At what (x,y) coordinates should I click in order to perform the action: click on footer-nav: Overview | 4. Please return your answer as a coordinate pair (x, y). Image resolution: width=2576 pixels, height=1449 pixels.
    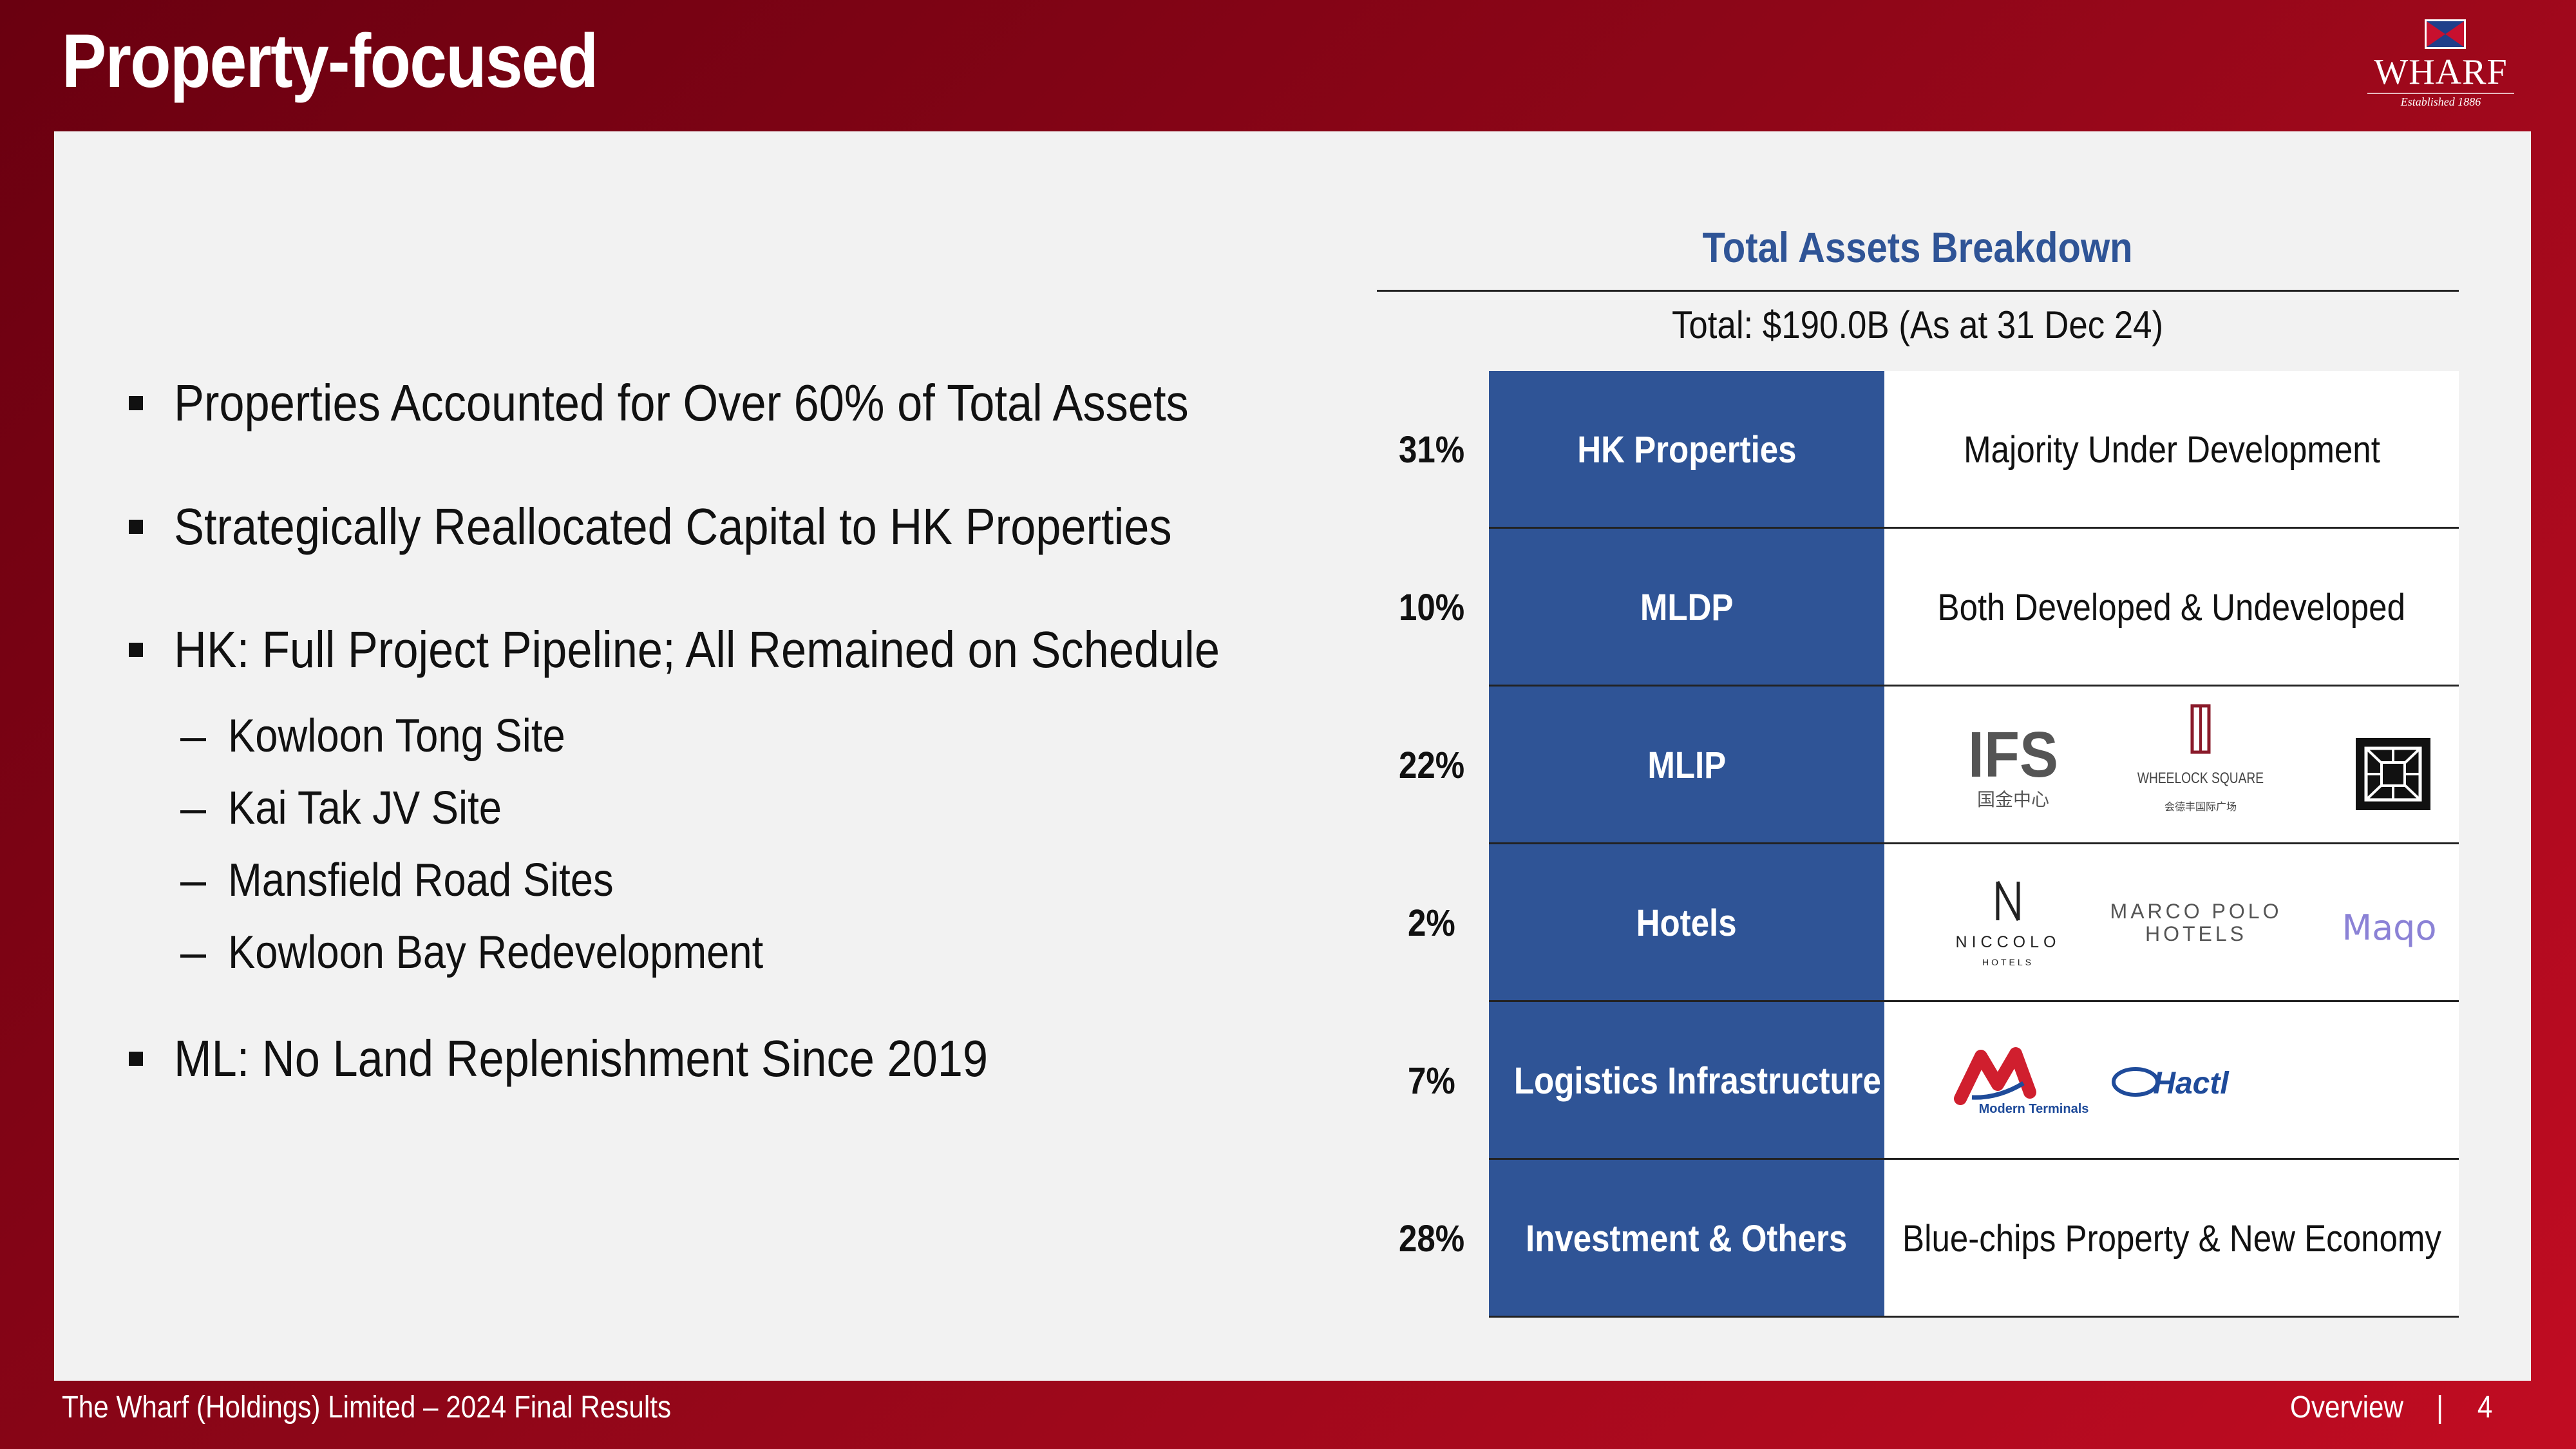
    Looking at the image, I should click on (2391, 1407).